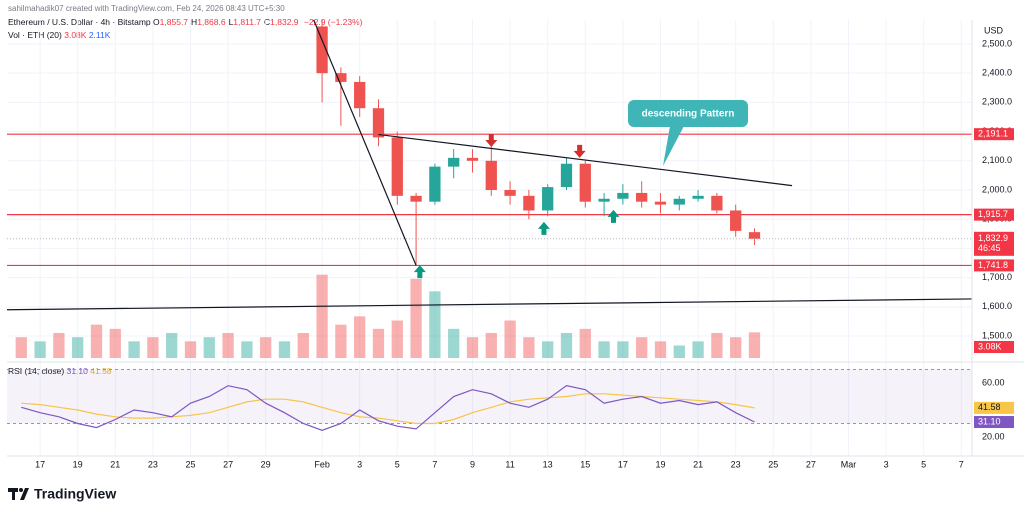 The height and width of the screenshot is (516, 1024). Describe the element at coordinates (78, 464) in the screenshot. I see `x-tick-label: 19` at that location.